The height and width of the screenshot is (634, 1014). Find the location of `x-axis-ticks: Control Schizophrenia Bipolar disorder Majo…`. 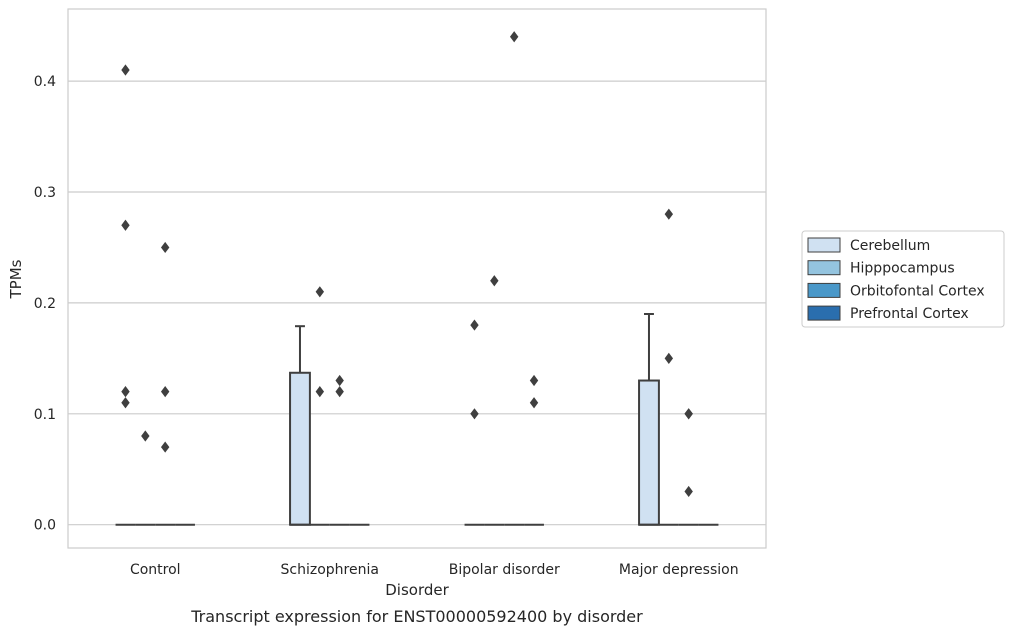

x-axis-ticks: Control Schizophrenia Bipolar disorder Majo… is located at coordinates (434, 570).